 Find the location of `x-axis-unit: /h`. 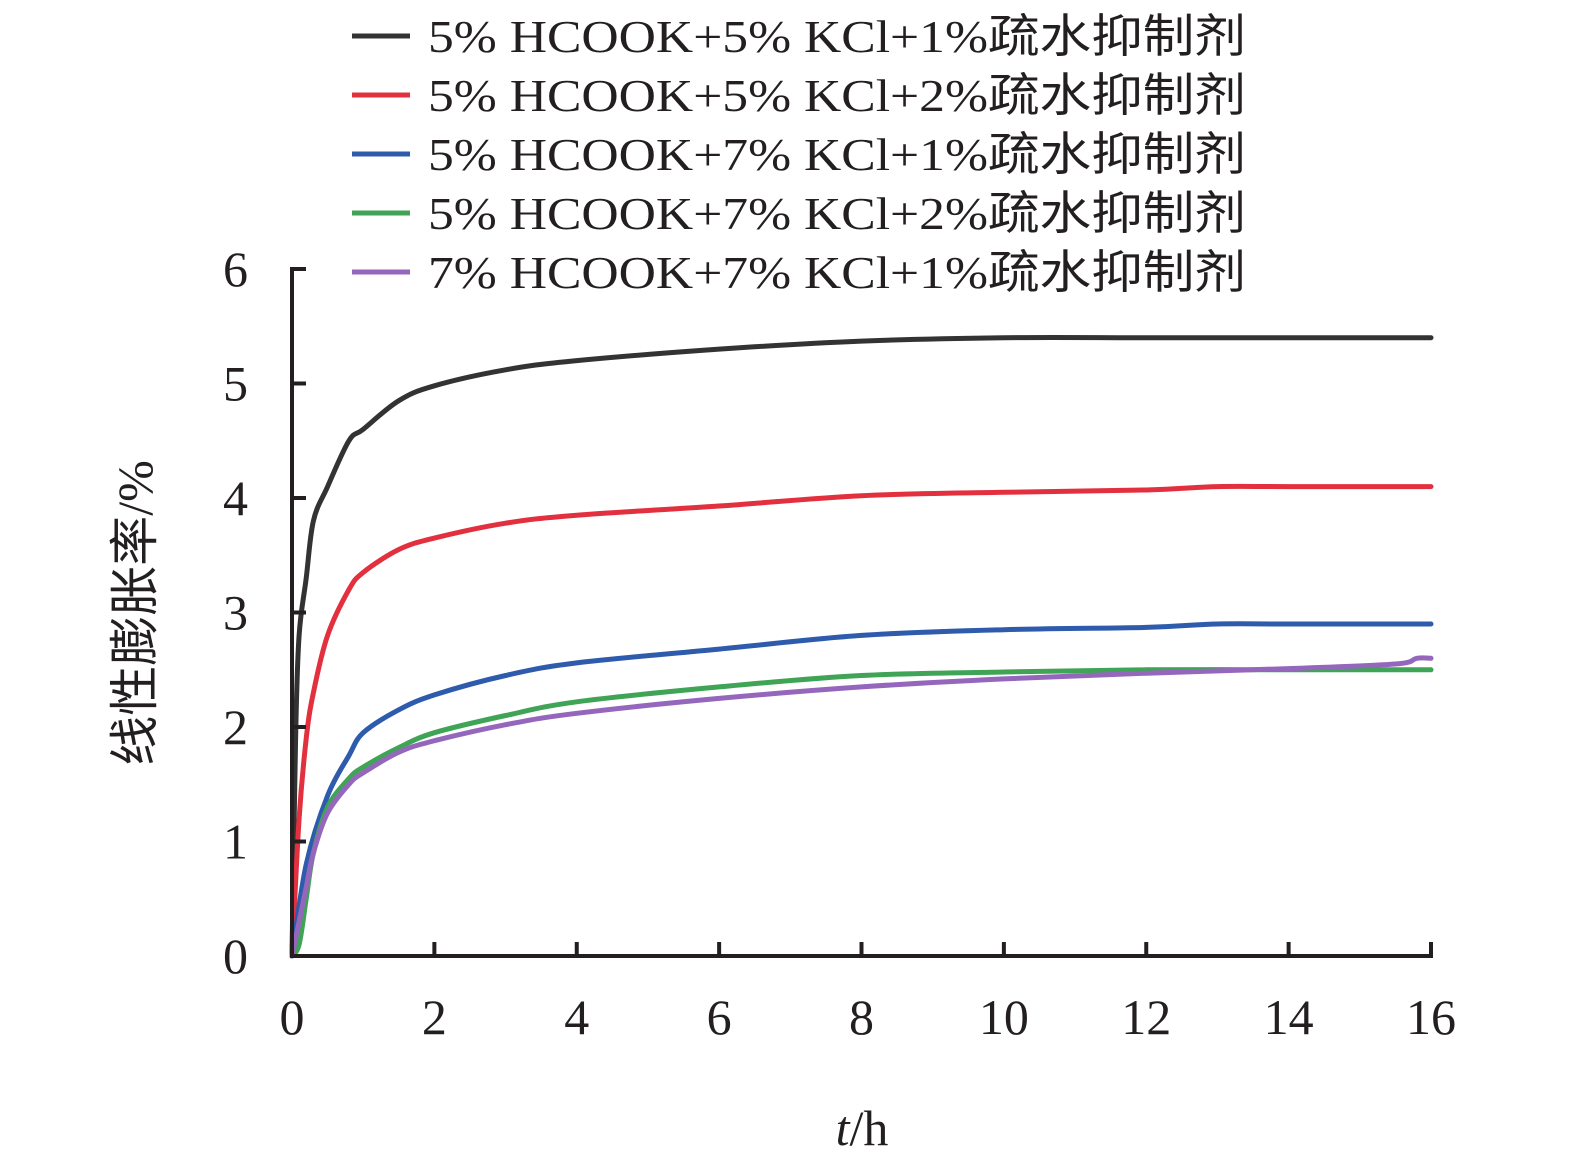

x-axis-unit: /h is located at coordinates (869, 1128).